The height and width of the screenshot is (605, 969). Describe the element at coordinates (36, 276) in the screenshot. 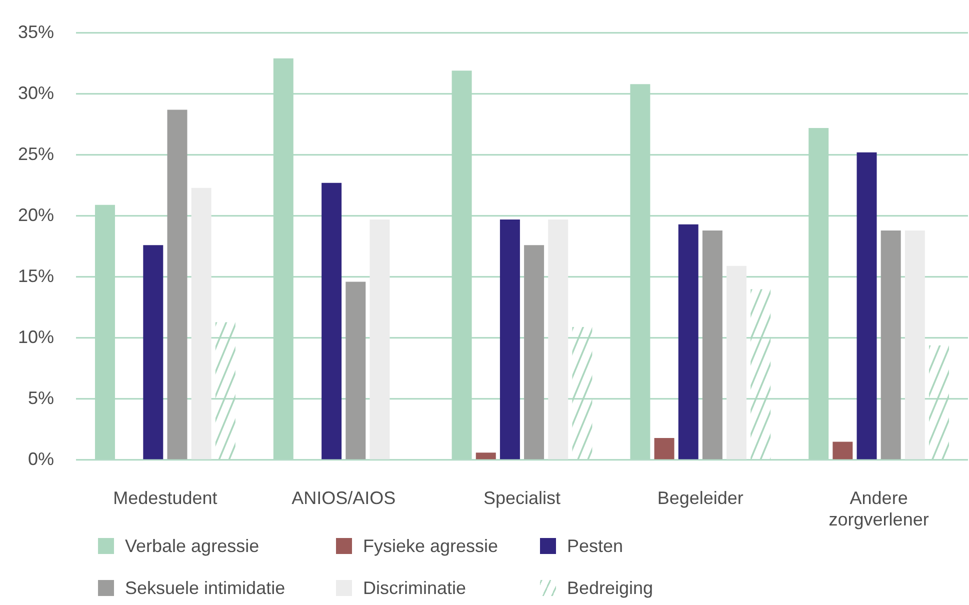

I see `y-tick-label: 15%` at that location.